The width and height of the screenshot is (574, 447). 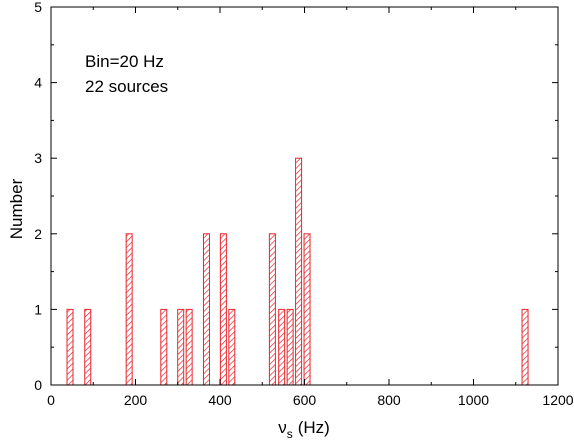 I want to click on y-tick-label: 1, so click(x=38, y=309).